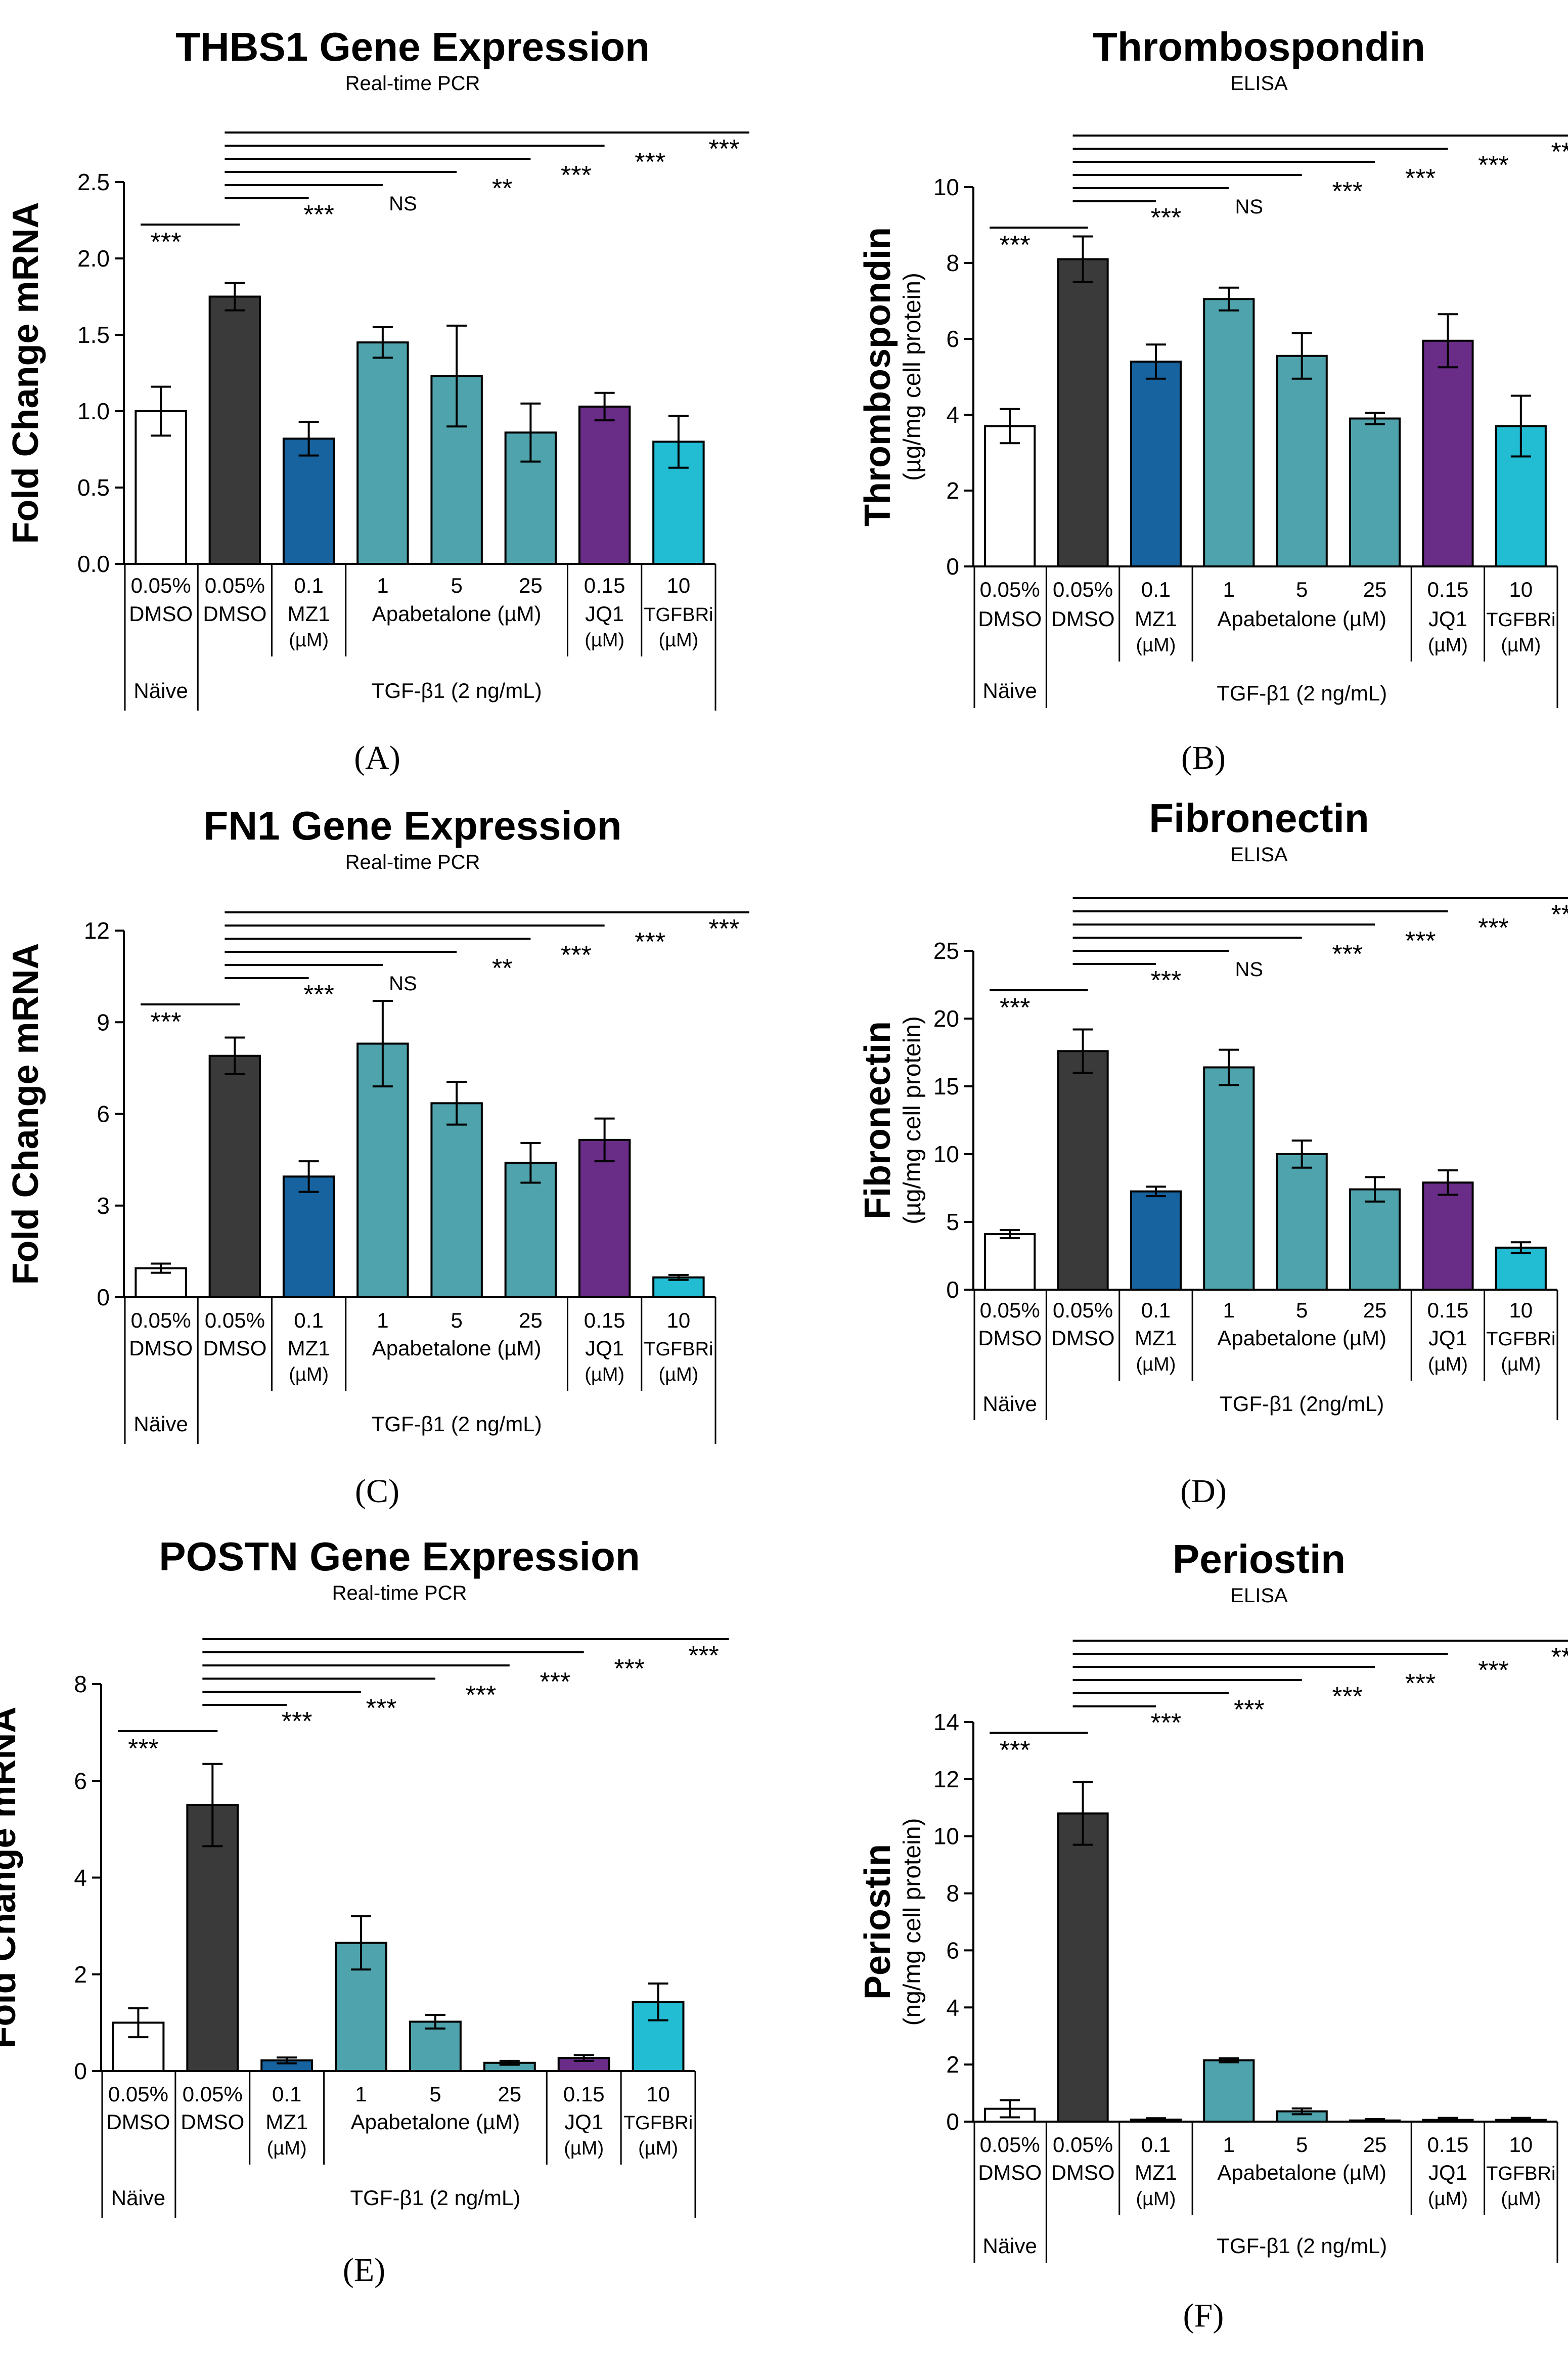 The width and height of the screenshot is (1568, 2375). What do you see at coordinates (1010, 2246) in the screenshot?
I see `x-group-naive: Näive` at bounding box center [1010, 2246].